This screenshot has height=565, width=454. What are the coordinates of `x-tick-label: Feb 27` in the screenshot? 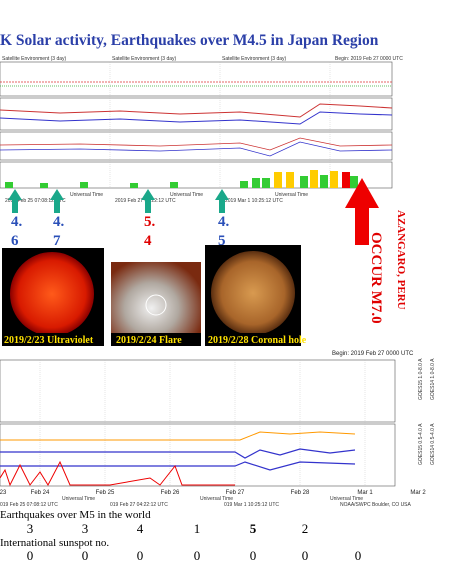 It's located at (235, 493).